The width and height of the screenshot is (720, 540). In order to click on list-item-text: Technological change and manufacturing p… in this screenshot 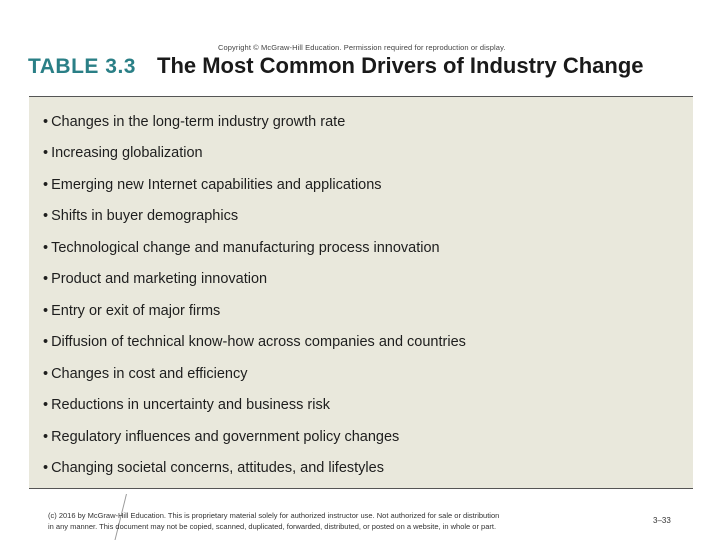, I will do `click(245, 248)`.